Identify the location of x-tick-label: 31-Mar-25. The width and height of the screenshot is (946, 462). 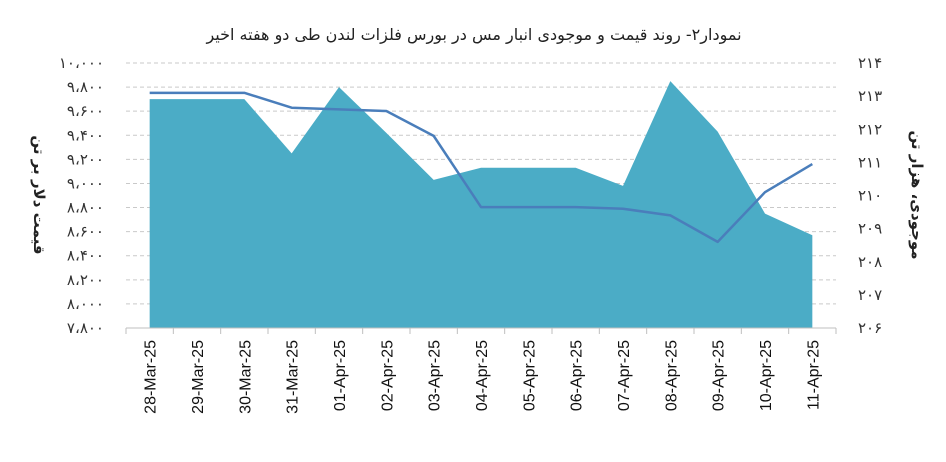
(293, 377).